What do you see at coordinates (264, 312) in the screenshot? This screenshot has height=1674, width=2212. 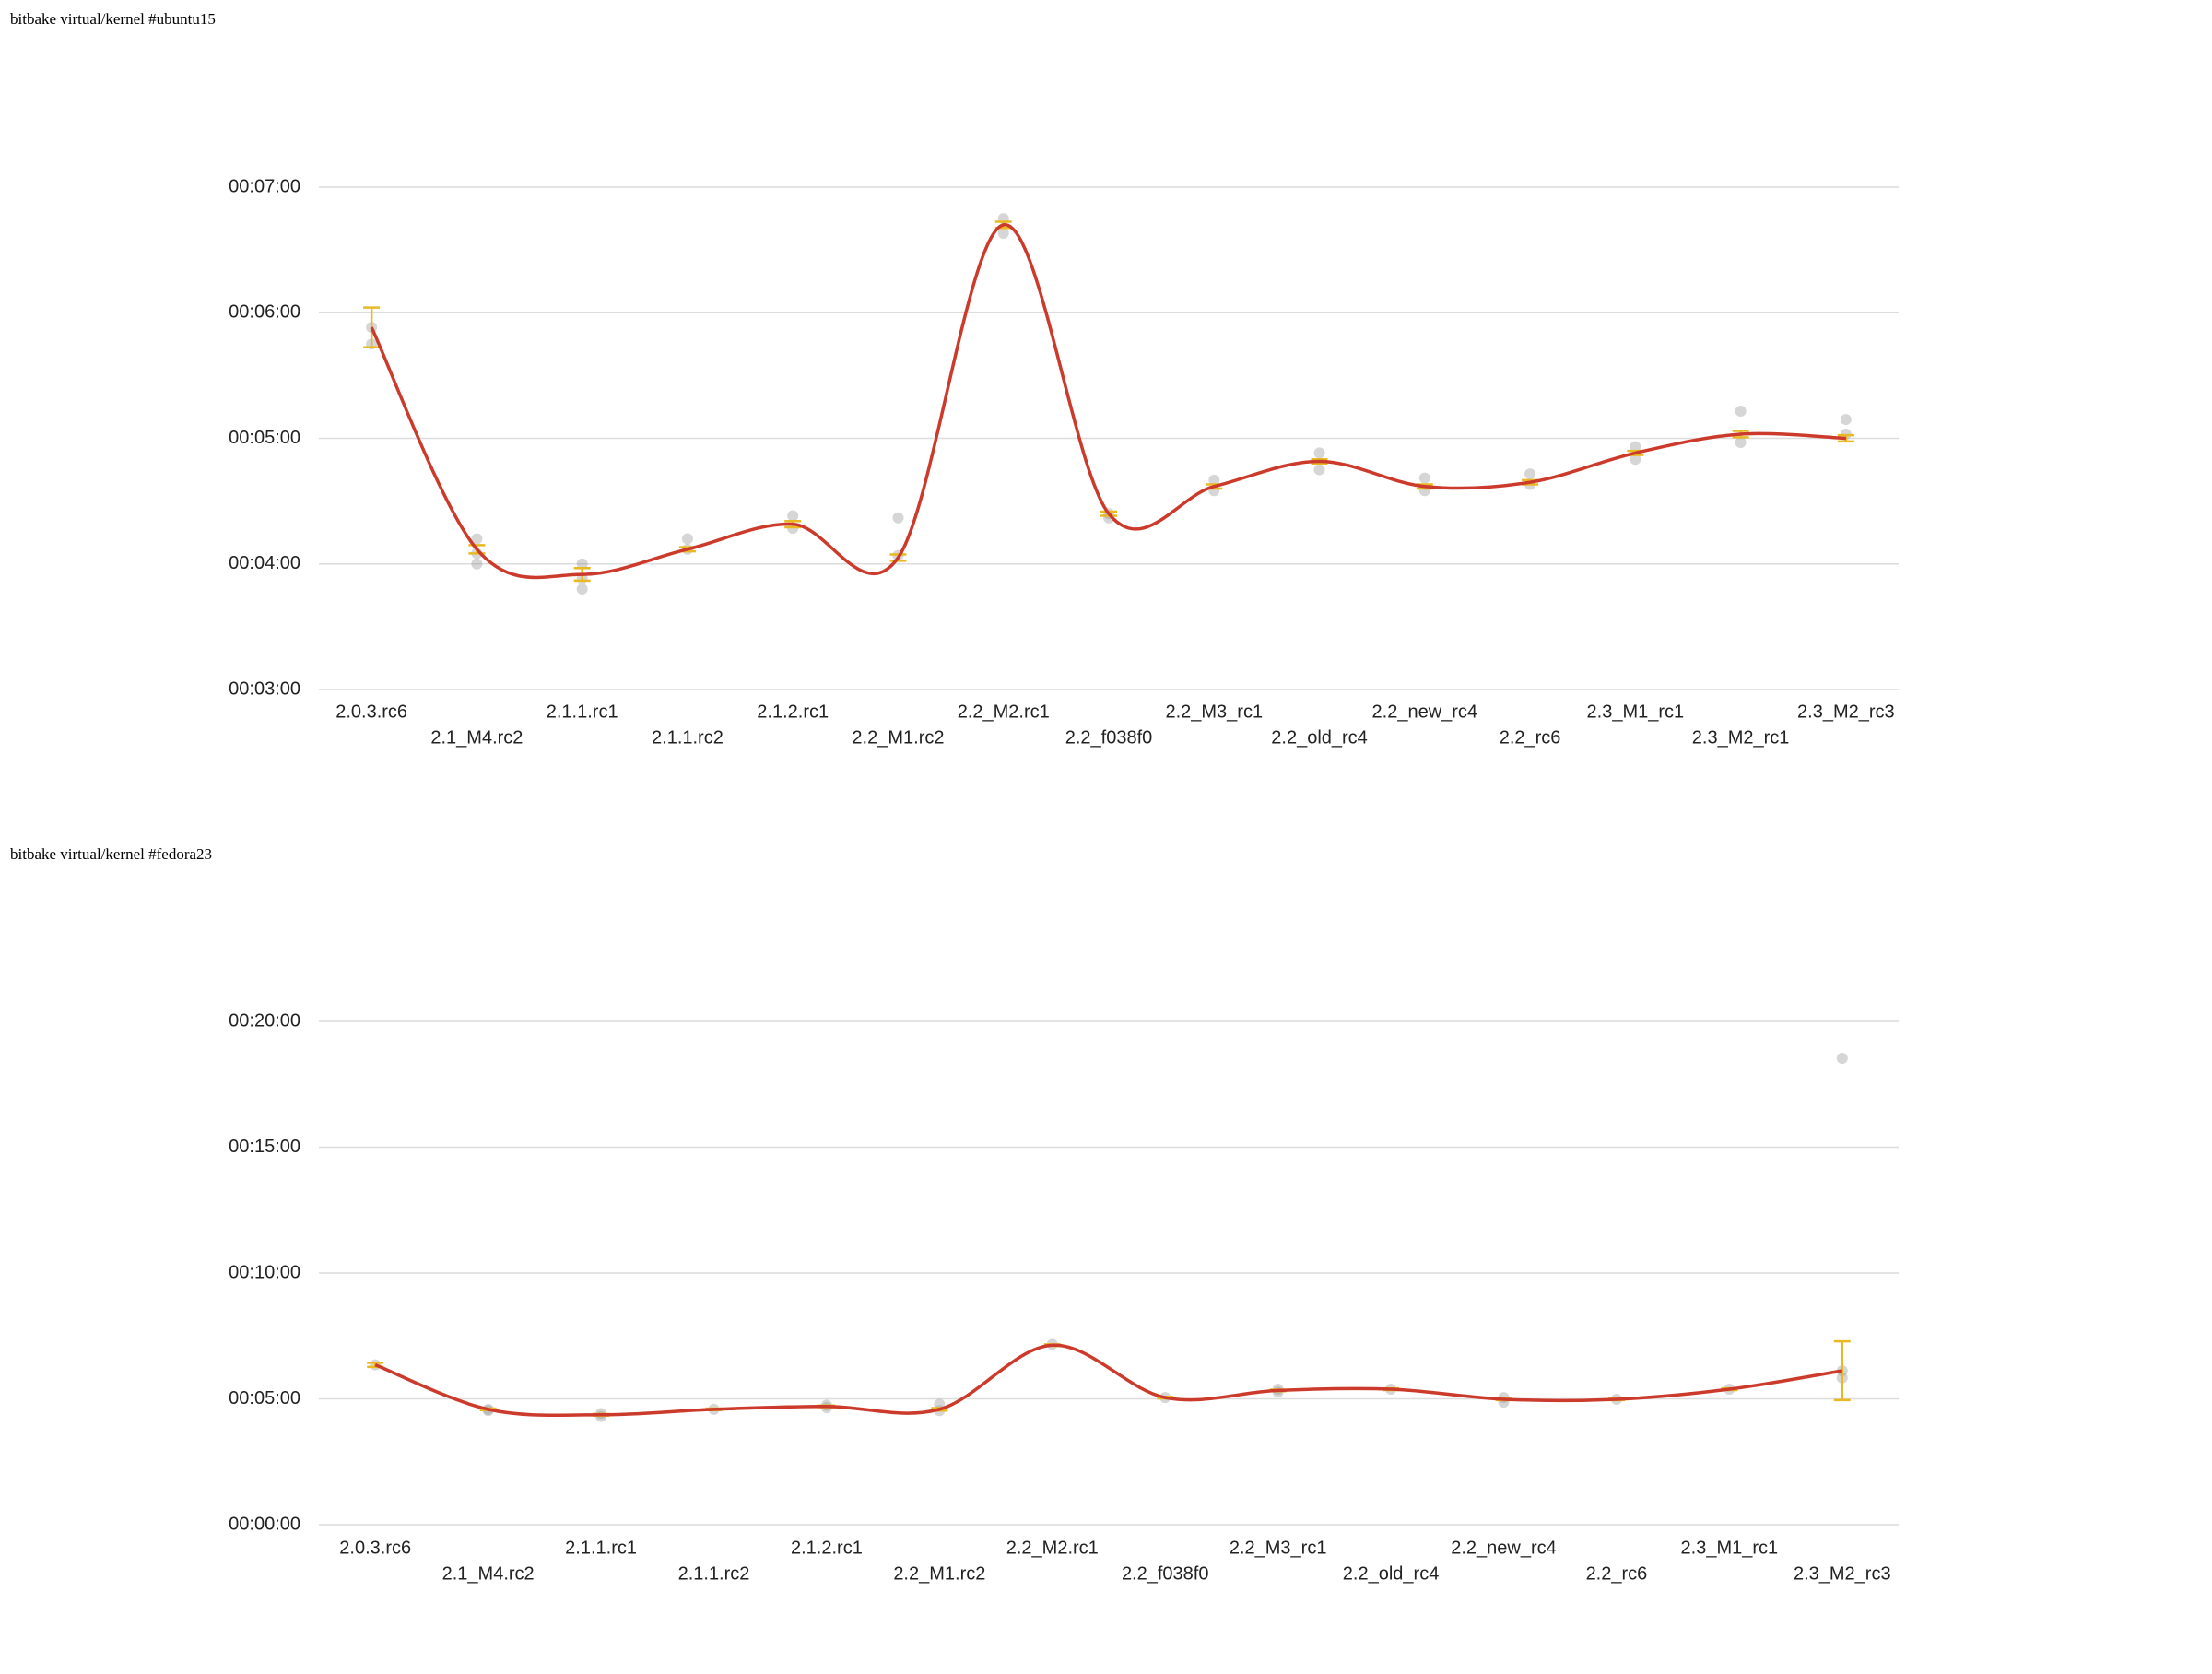 I see `y-tick-label: 00:06:00` at bounding box center [264, 312].